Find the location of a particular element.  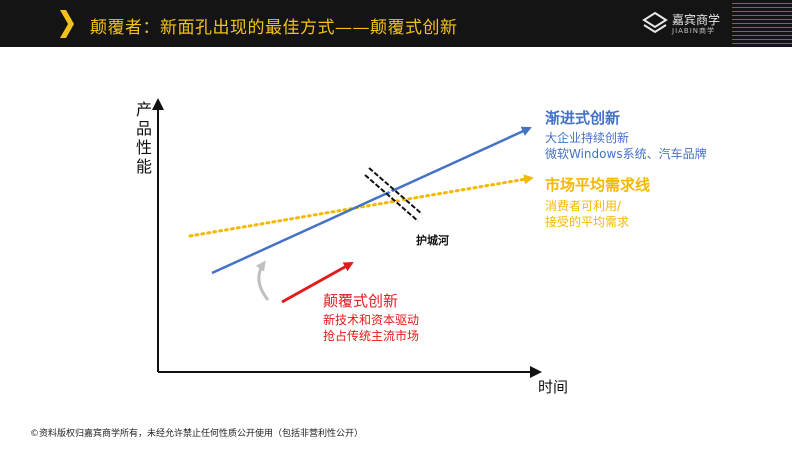

disruptive-desc-2: 抢占传统主流市场 is located at coordinates (371, 336).